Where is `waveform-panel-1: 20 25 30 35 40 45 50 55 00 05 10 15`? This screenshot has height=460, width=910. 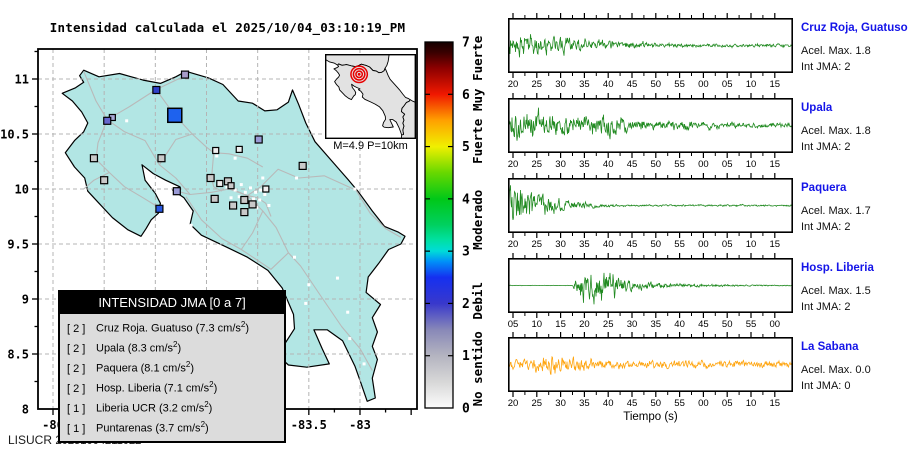
waveform-panel-1: 20 25 30 35 40 45 50 55 00 05 10 15 is located at coordinates (650, 51).